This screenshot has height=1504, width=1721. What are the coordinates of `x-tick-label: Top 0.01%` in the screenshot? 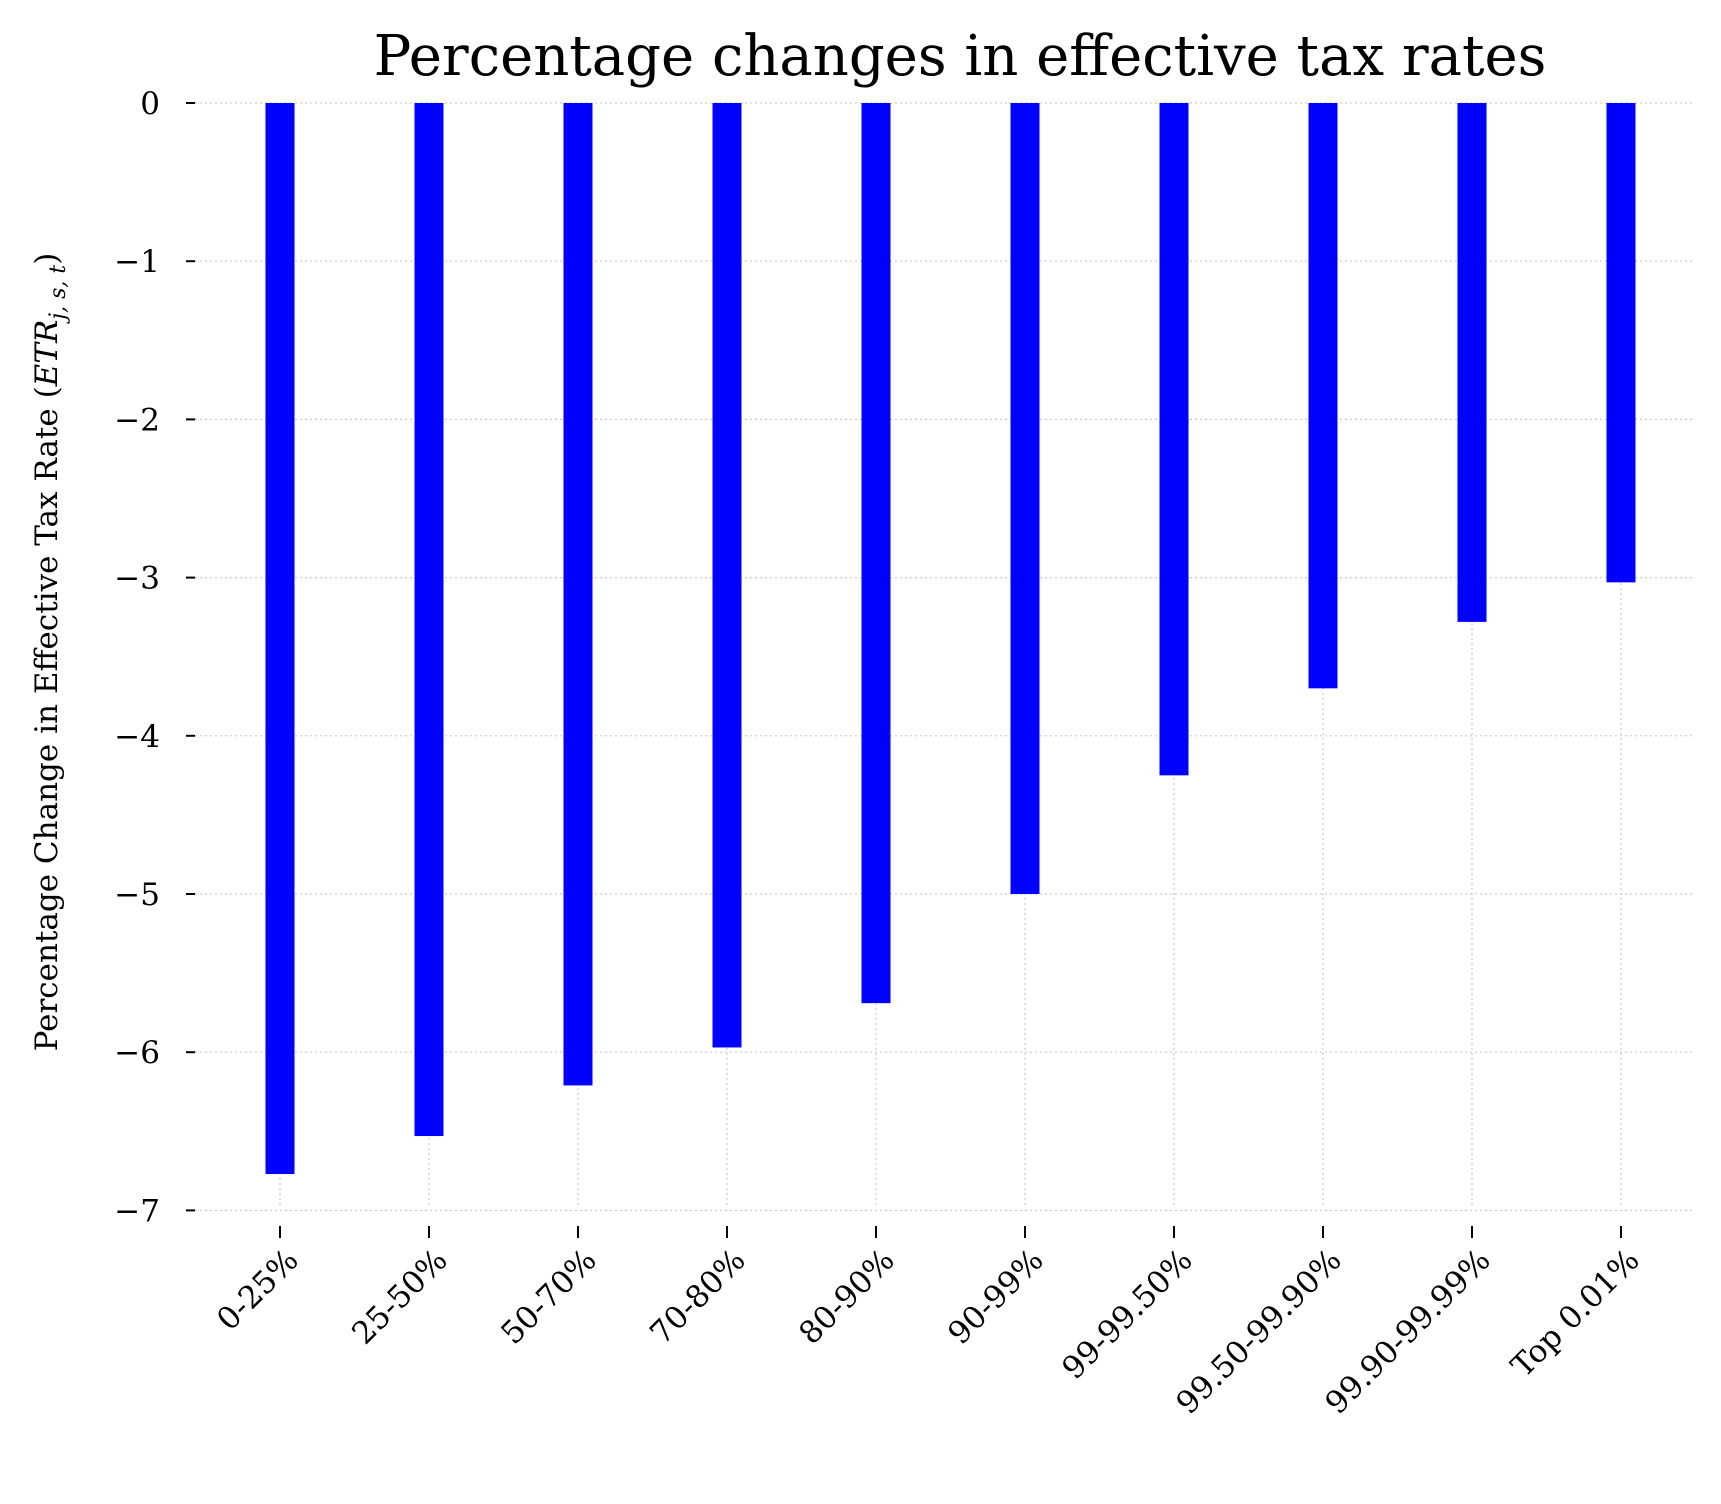 It's located at (1575, 1313).